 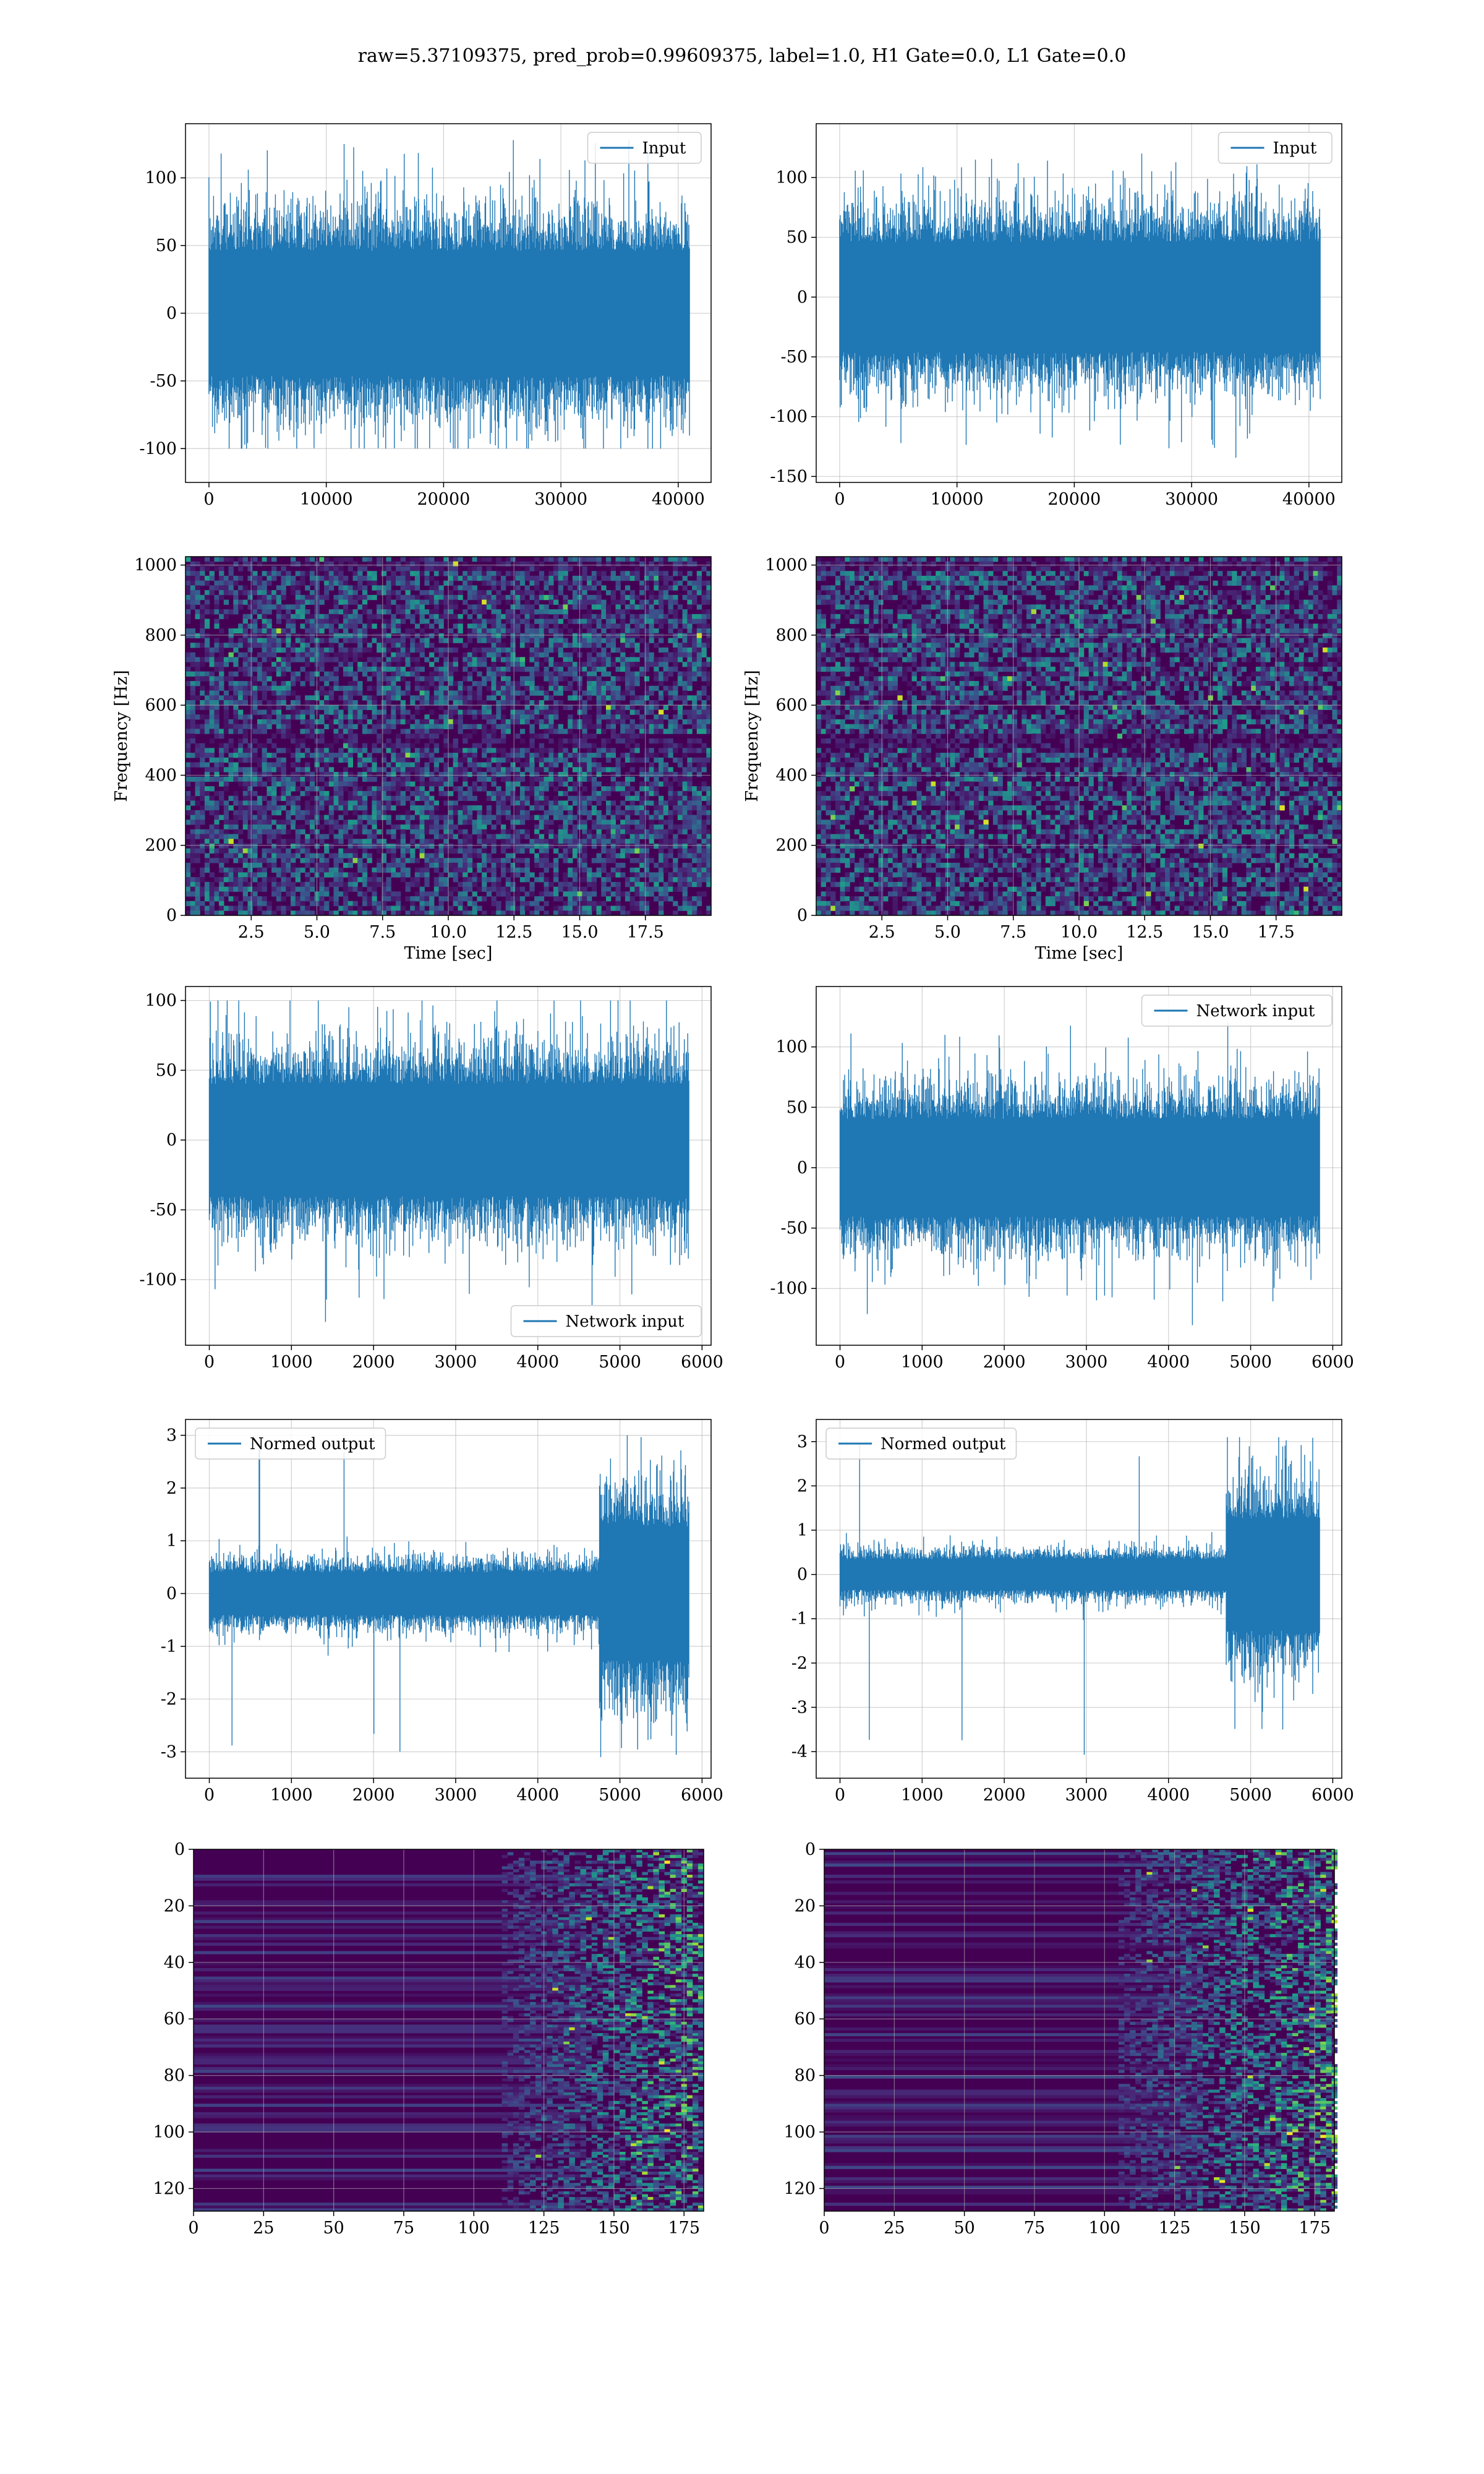 I want to click on x-tick-label: 40000, so click(x=678, y=499).